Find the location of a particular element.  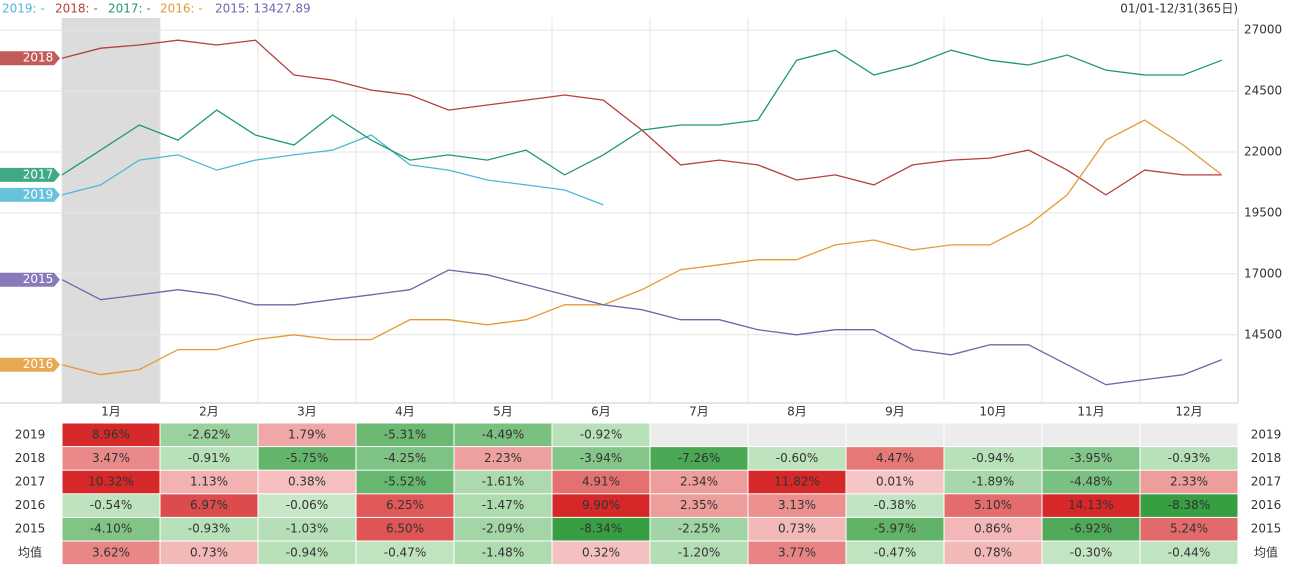

cell-label: 2.35% is located at coordinates (699, 505).